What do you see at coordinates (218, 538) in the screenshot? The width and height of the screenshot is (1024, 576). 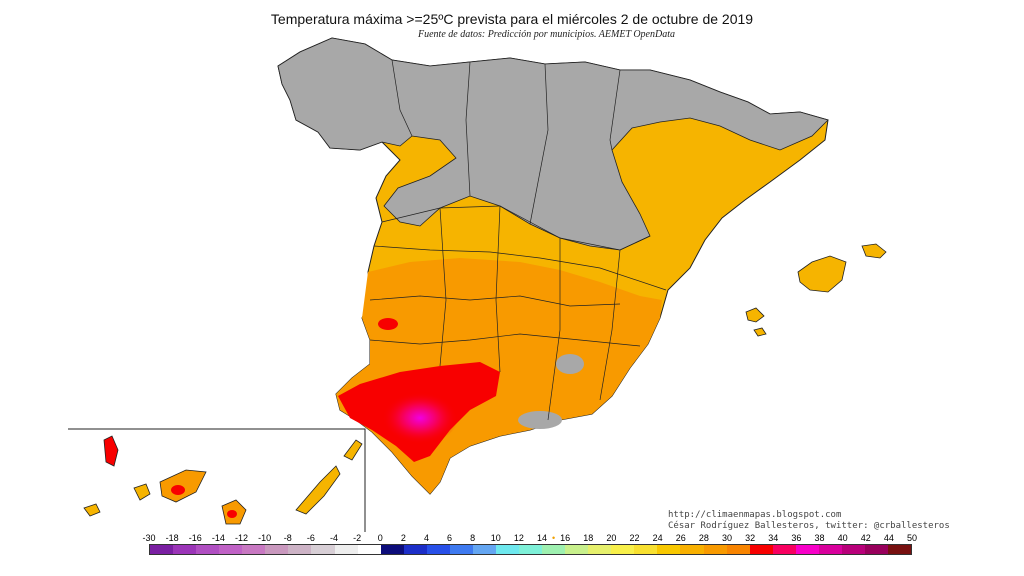 I see `legend-tick-label: -14` at bounding box center [218, 538].